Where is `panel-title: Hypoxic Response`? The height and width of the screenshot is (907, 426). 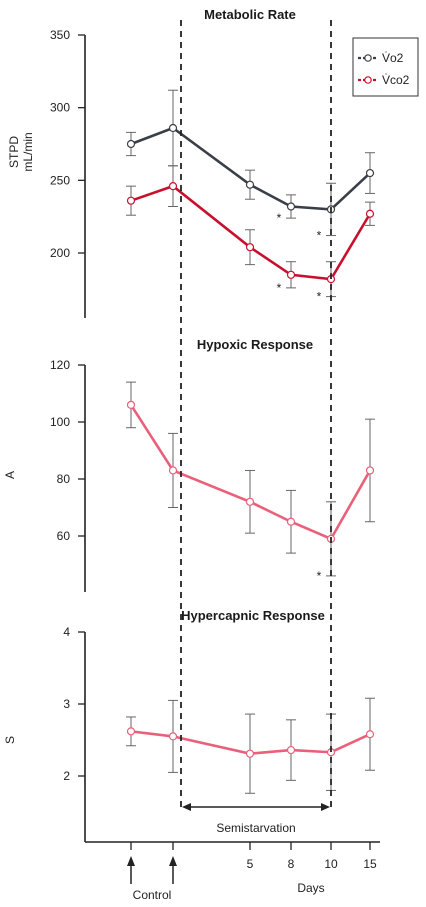
panel-title: Hypoxic Response is located at coordinates (255, 344).